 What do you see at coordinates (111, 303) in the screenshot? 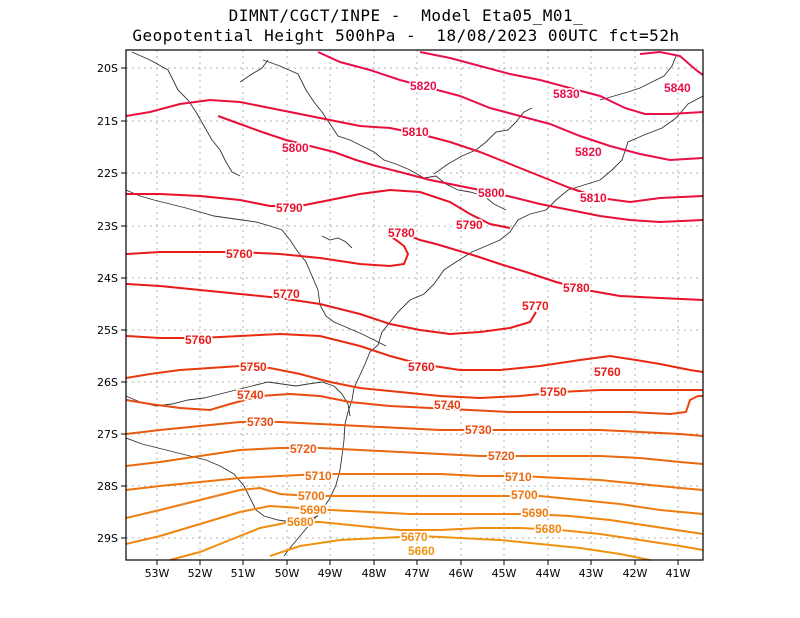
I see `lat-axis: 20S 21S 22S 23S 24S 25S 26S 27S 28S 29S` at bounding box center [111, 303].